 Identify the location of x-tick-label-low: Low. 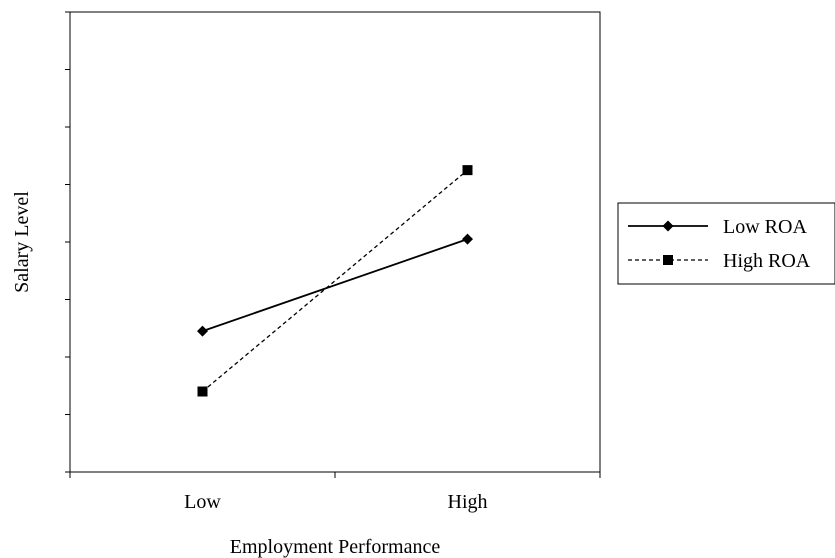
(202, 502).